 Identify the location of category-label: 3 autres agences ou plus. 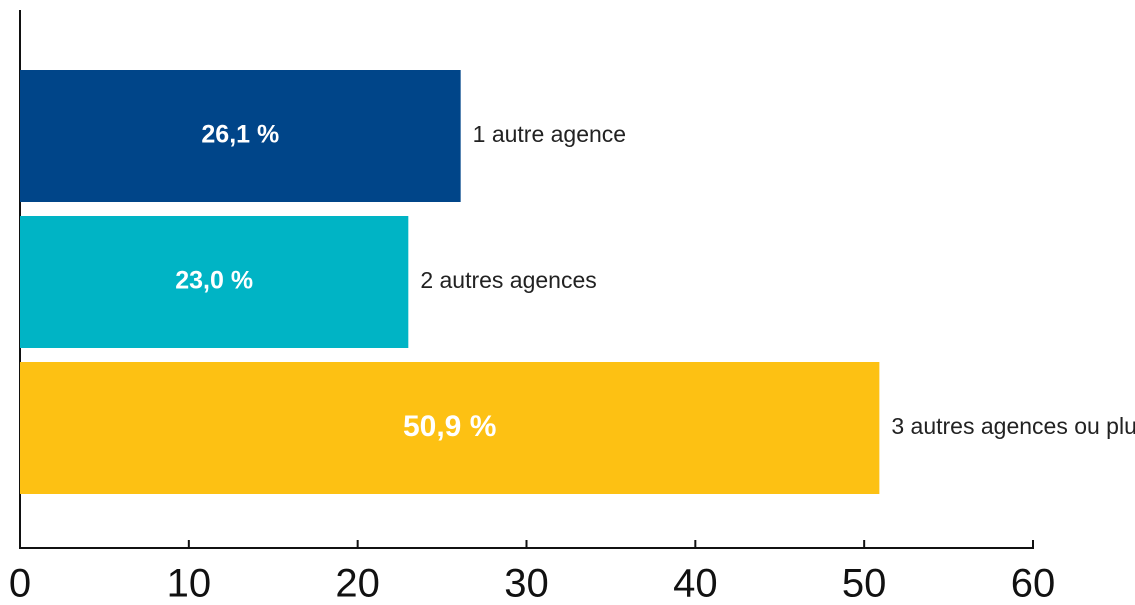
(1013, 426).